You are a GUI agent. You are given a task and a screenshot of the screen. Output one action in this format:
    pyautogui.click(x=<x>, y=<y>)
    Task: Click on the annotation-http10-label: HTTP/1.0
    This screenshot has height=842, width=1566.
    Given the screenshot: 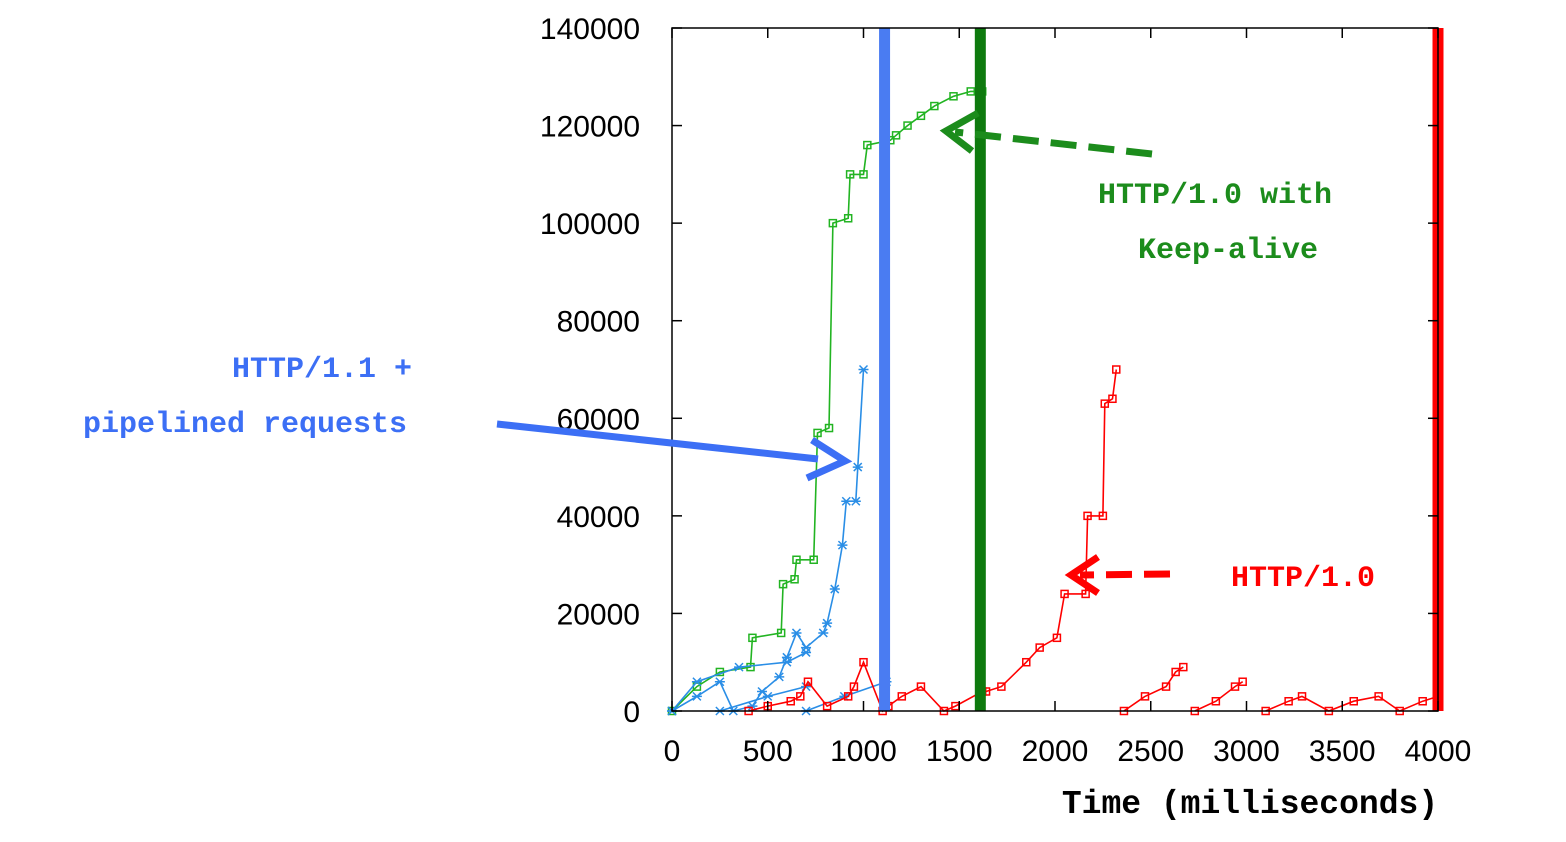 What is the action you would take?
    pyautogui.click(x=1303, y=579)
    